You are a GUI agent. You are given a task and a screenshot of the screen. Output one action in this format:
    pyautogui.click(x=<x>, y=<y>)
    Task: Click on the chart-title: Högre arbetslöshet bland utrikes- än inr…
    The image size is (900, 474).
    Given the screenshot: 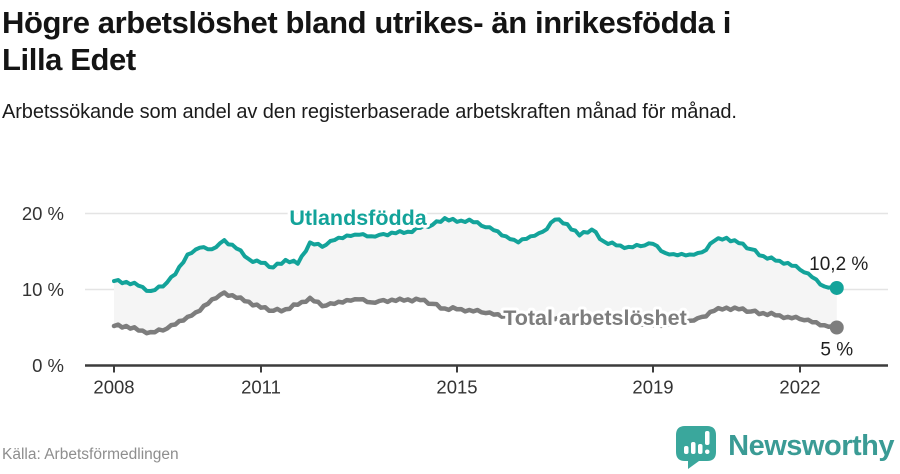 What is the action you would take?
    pyautogui.click(x=366, y=41)
    